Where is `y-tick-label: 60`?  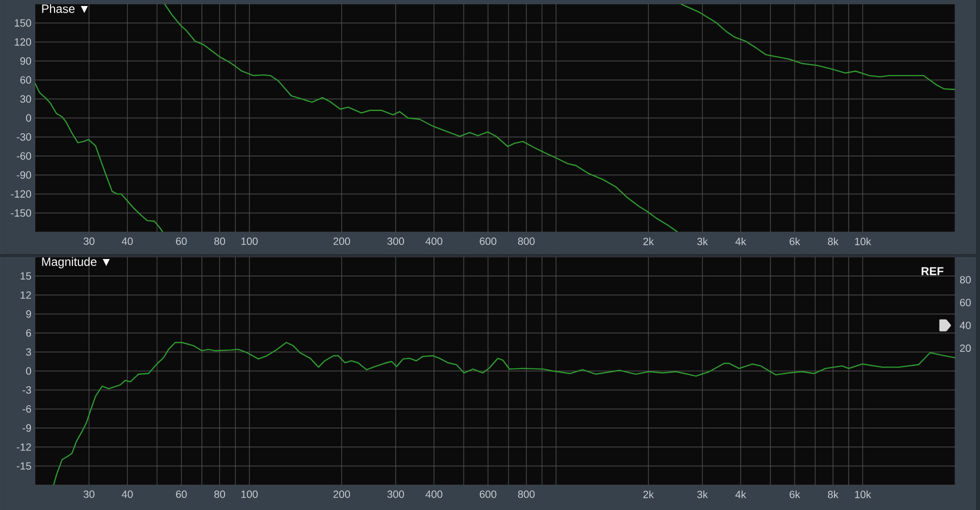
y-tick-label: 60 is located at coordinates (26, 80).